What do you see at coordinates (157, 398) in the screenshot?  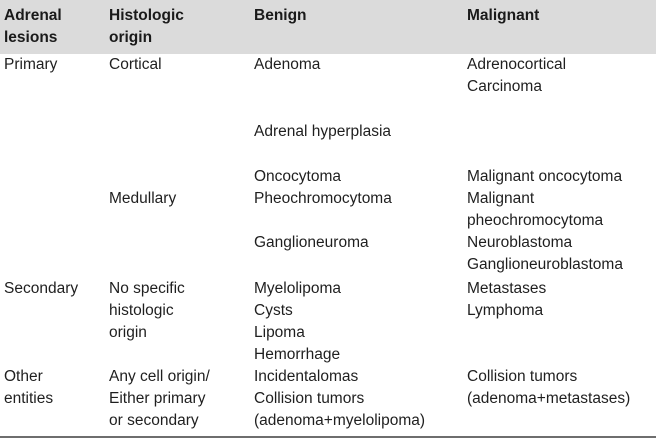 I see `cell-origin-either-primary: Either primary` at bounding box center [157, 398].